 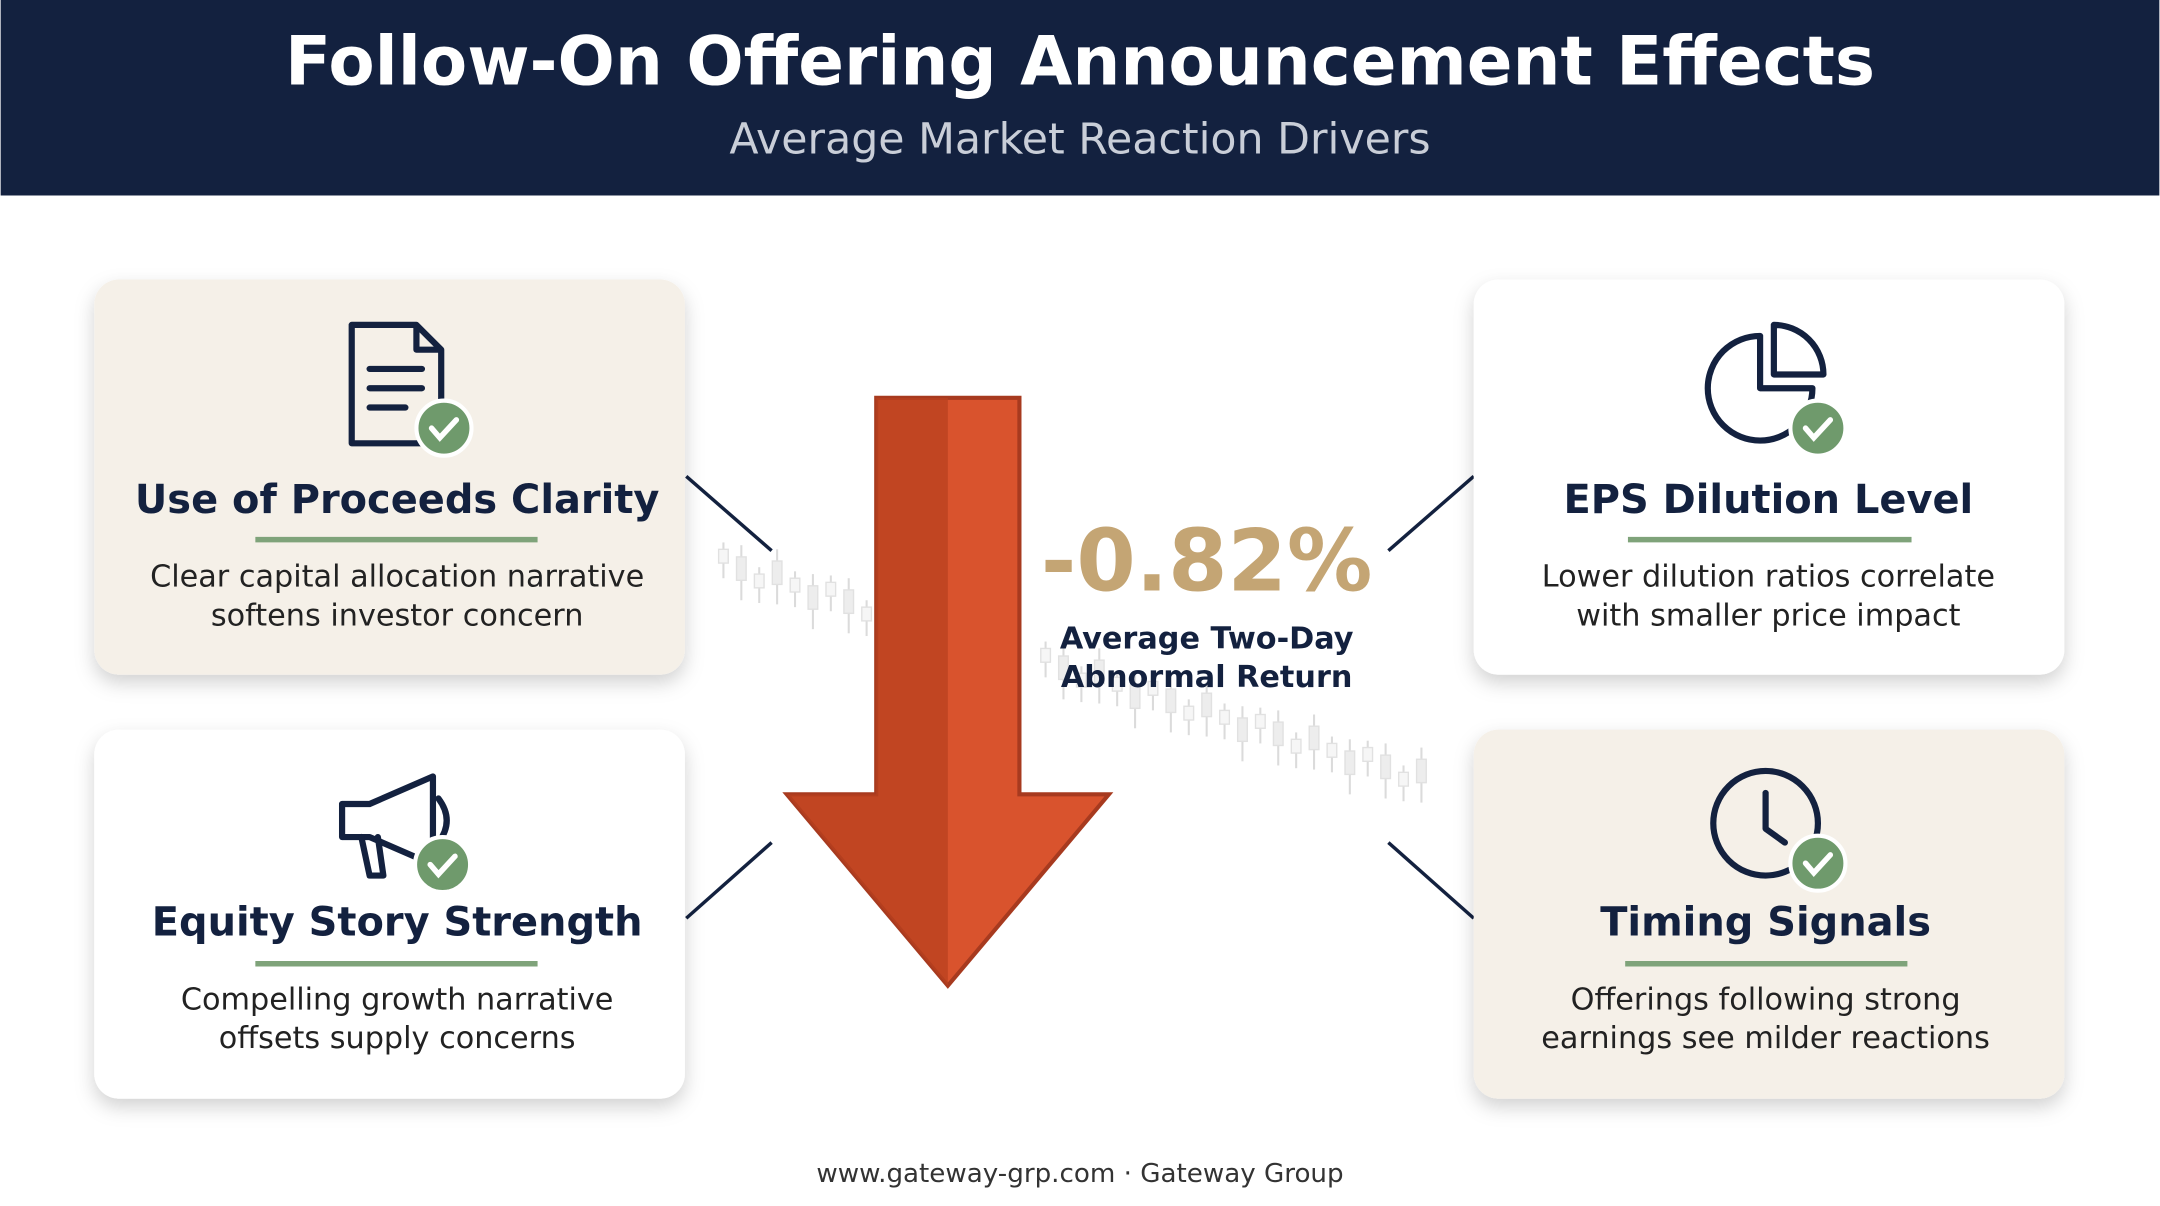 I want to click on down-arrow, so click(x=948, y=692).